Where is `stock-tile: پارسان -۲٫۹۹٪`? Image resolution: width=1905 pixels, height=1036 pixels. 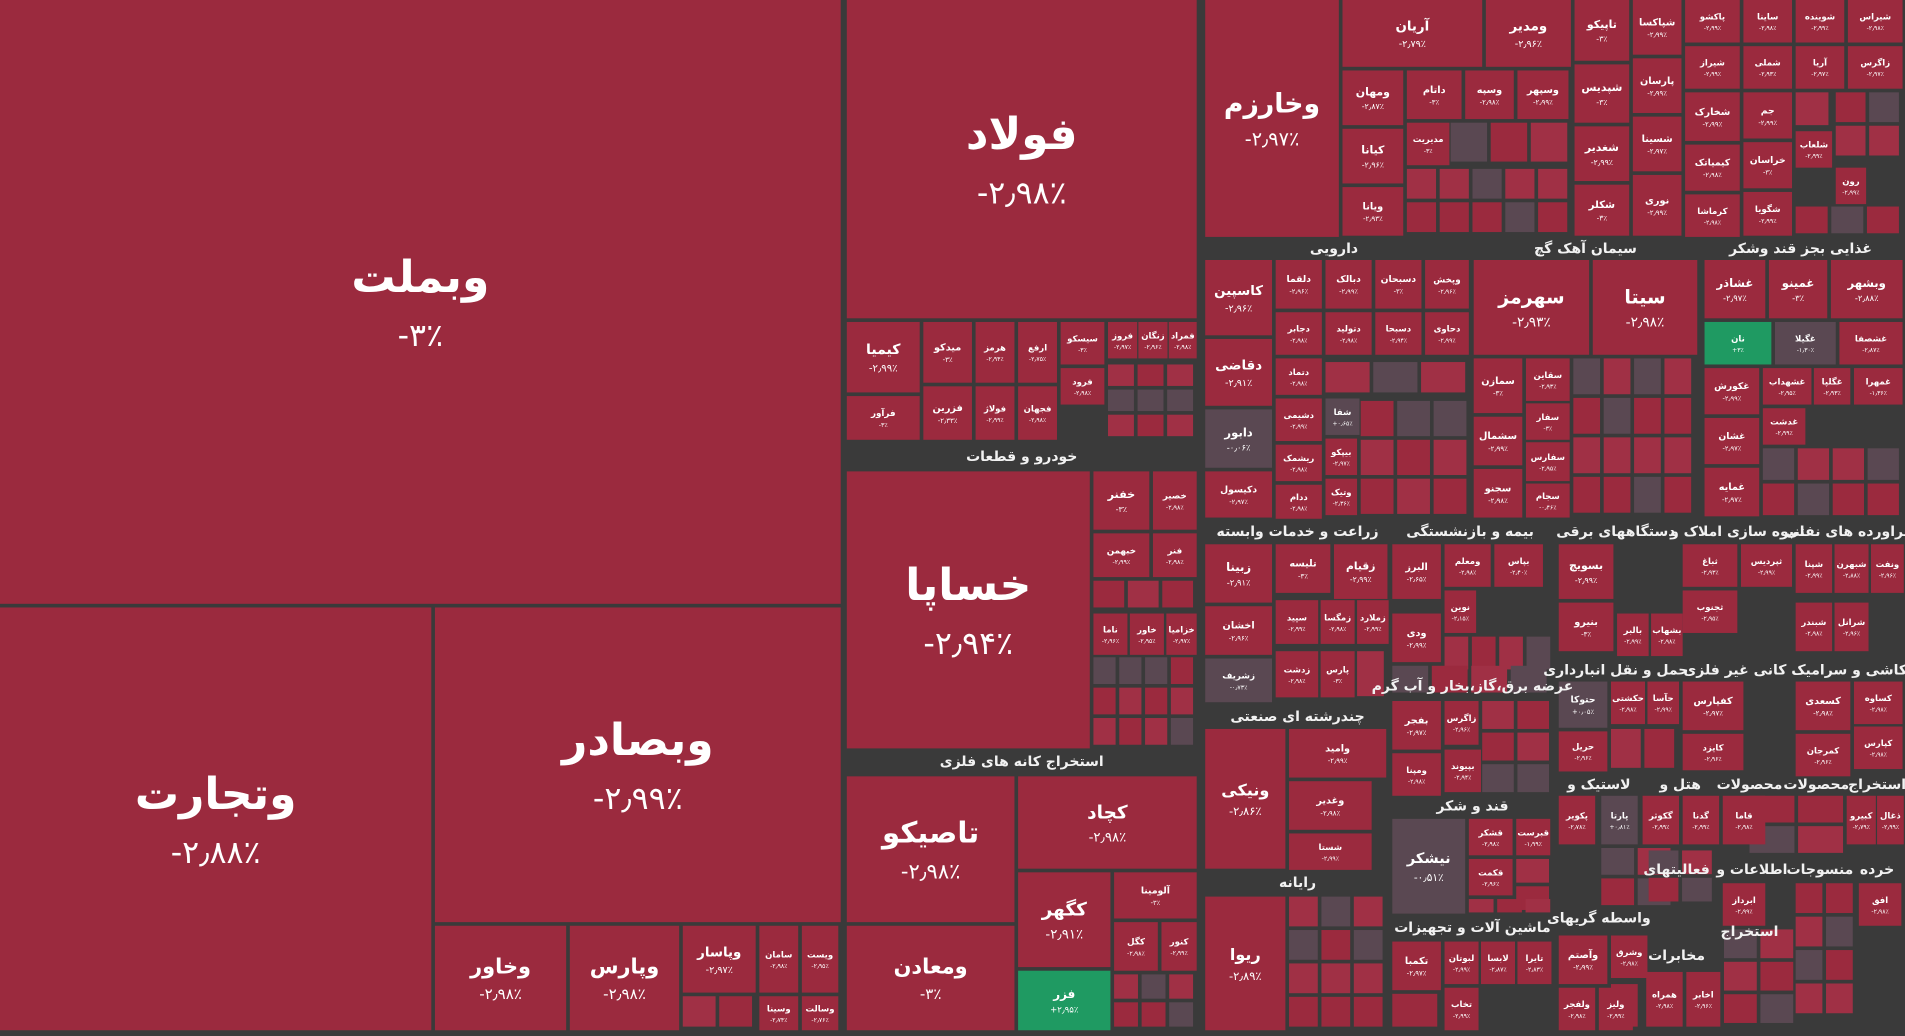 stock-tile: پارسان -۲٫۹۹٪ is located at coordinates (1657, 85).